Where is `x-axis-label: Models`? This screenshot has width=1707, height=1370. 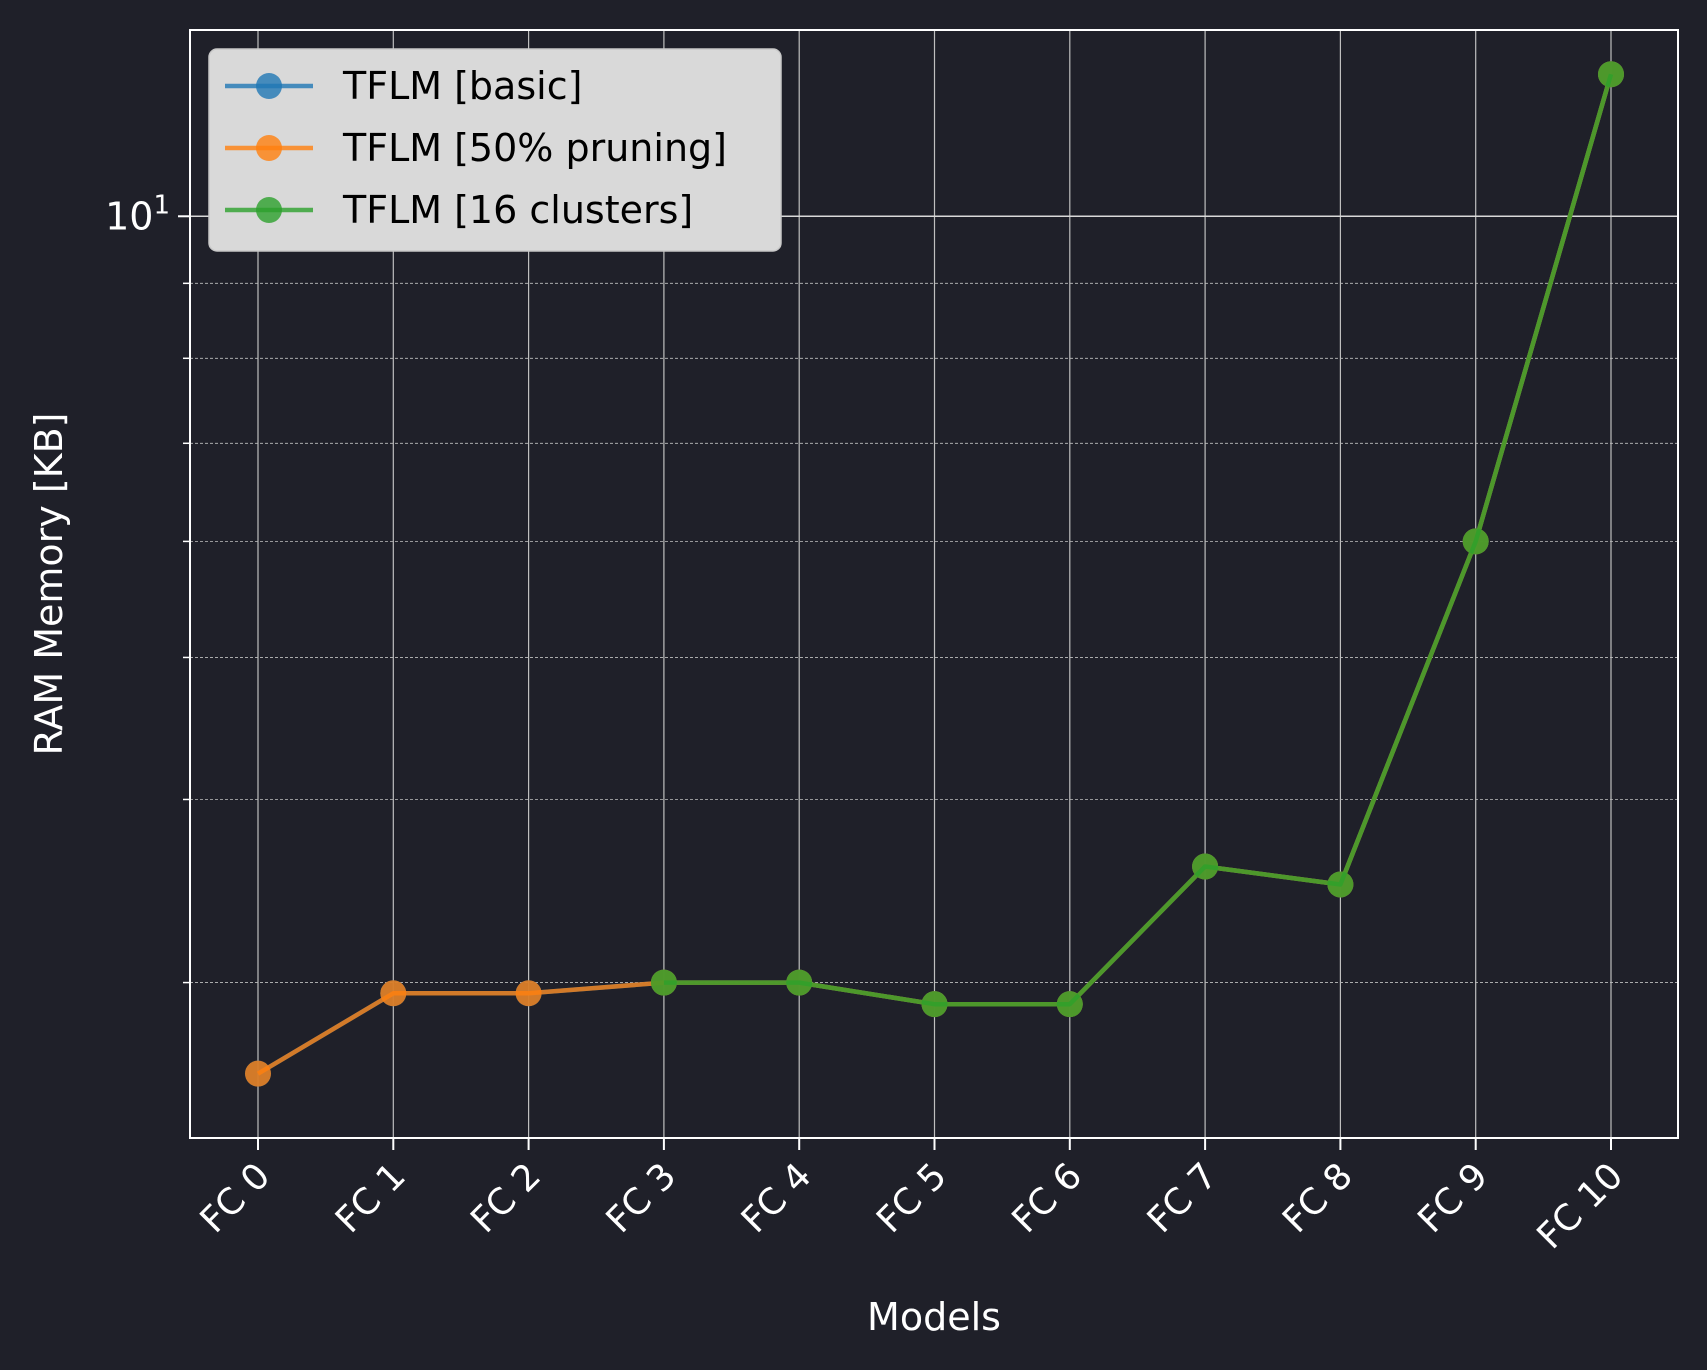 x-axis-label: Models is located at coordinates (934, 1317).